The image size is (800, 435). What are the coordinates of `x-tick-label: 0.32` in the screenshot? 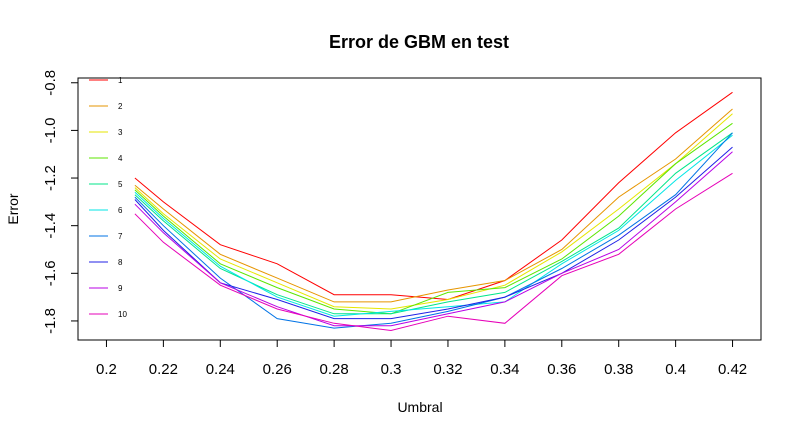 It's located at (447, 369).